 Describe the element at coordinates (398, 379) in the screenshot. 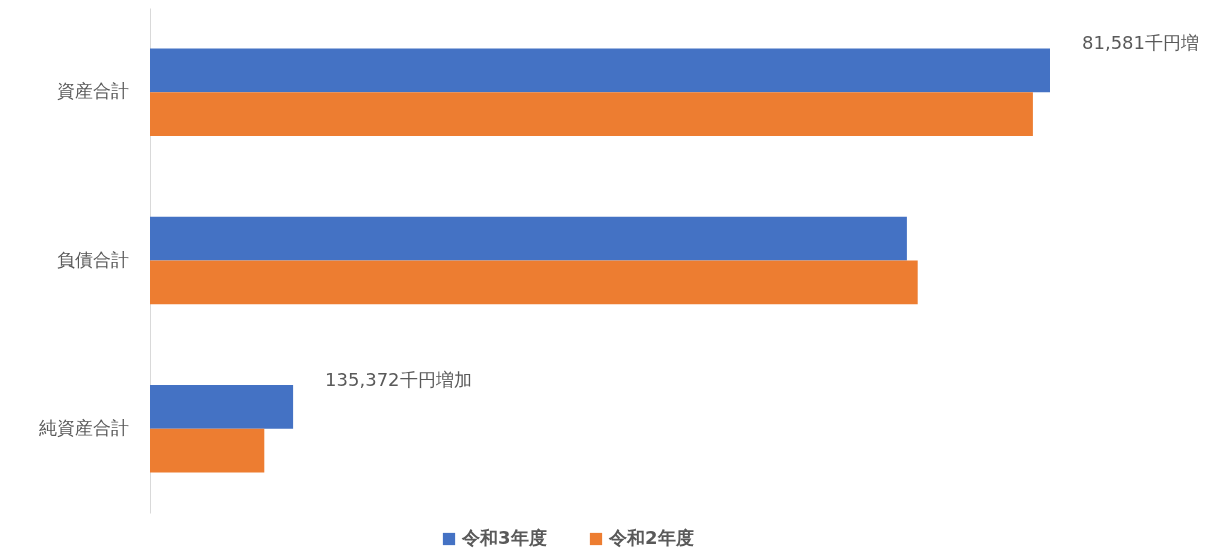

I see `annotation: 135,372千円増加` at that location.